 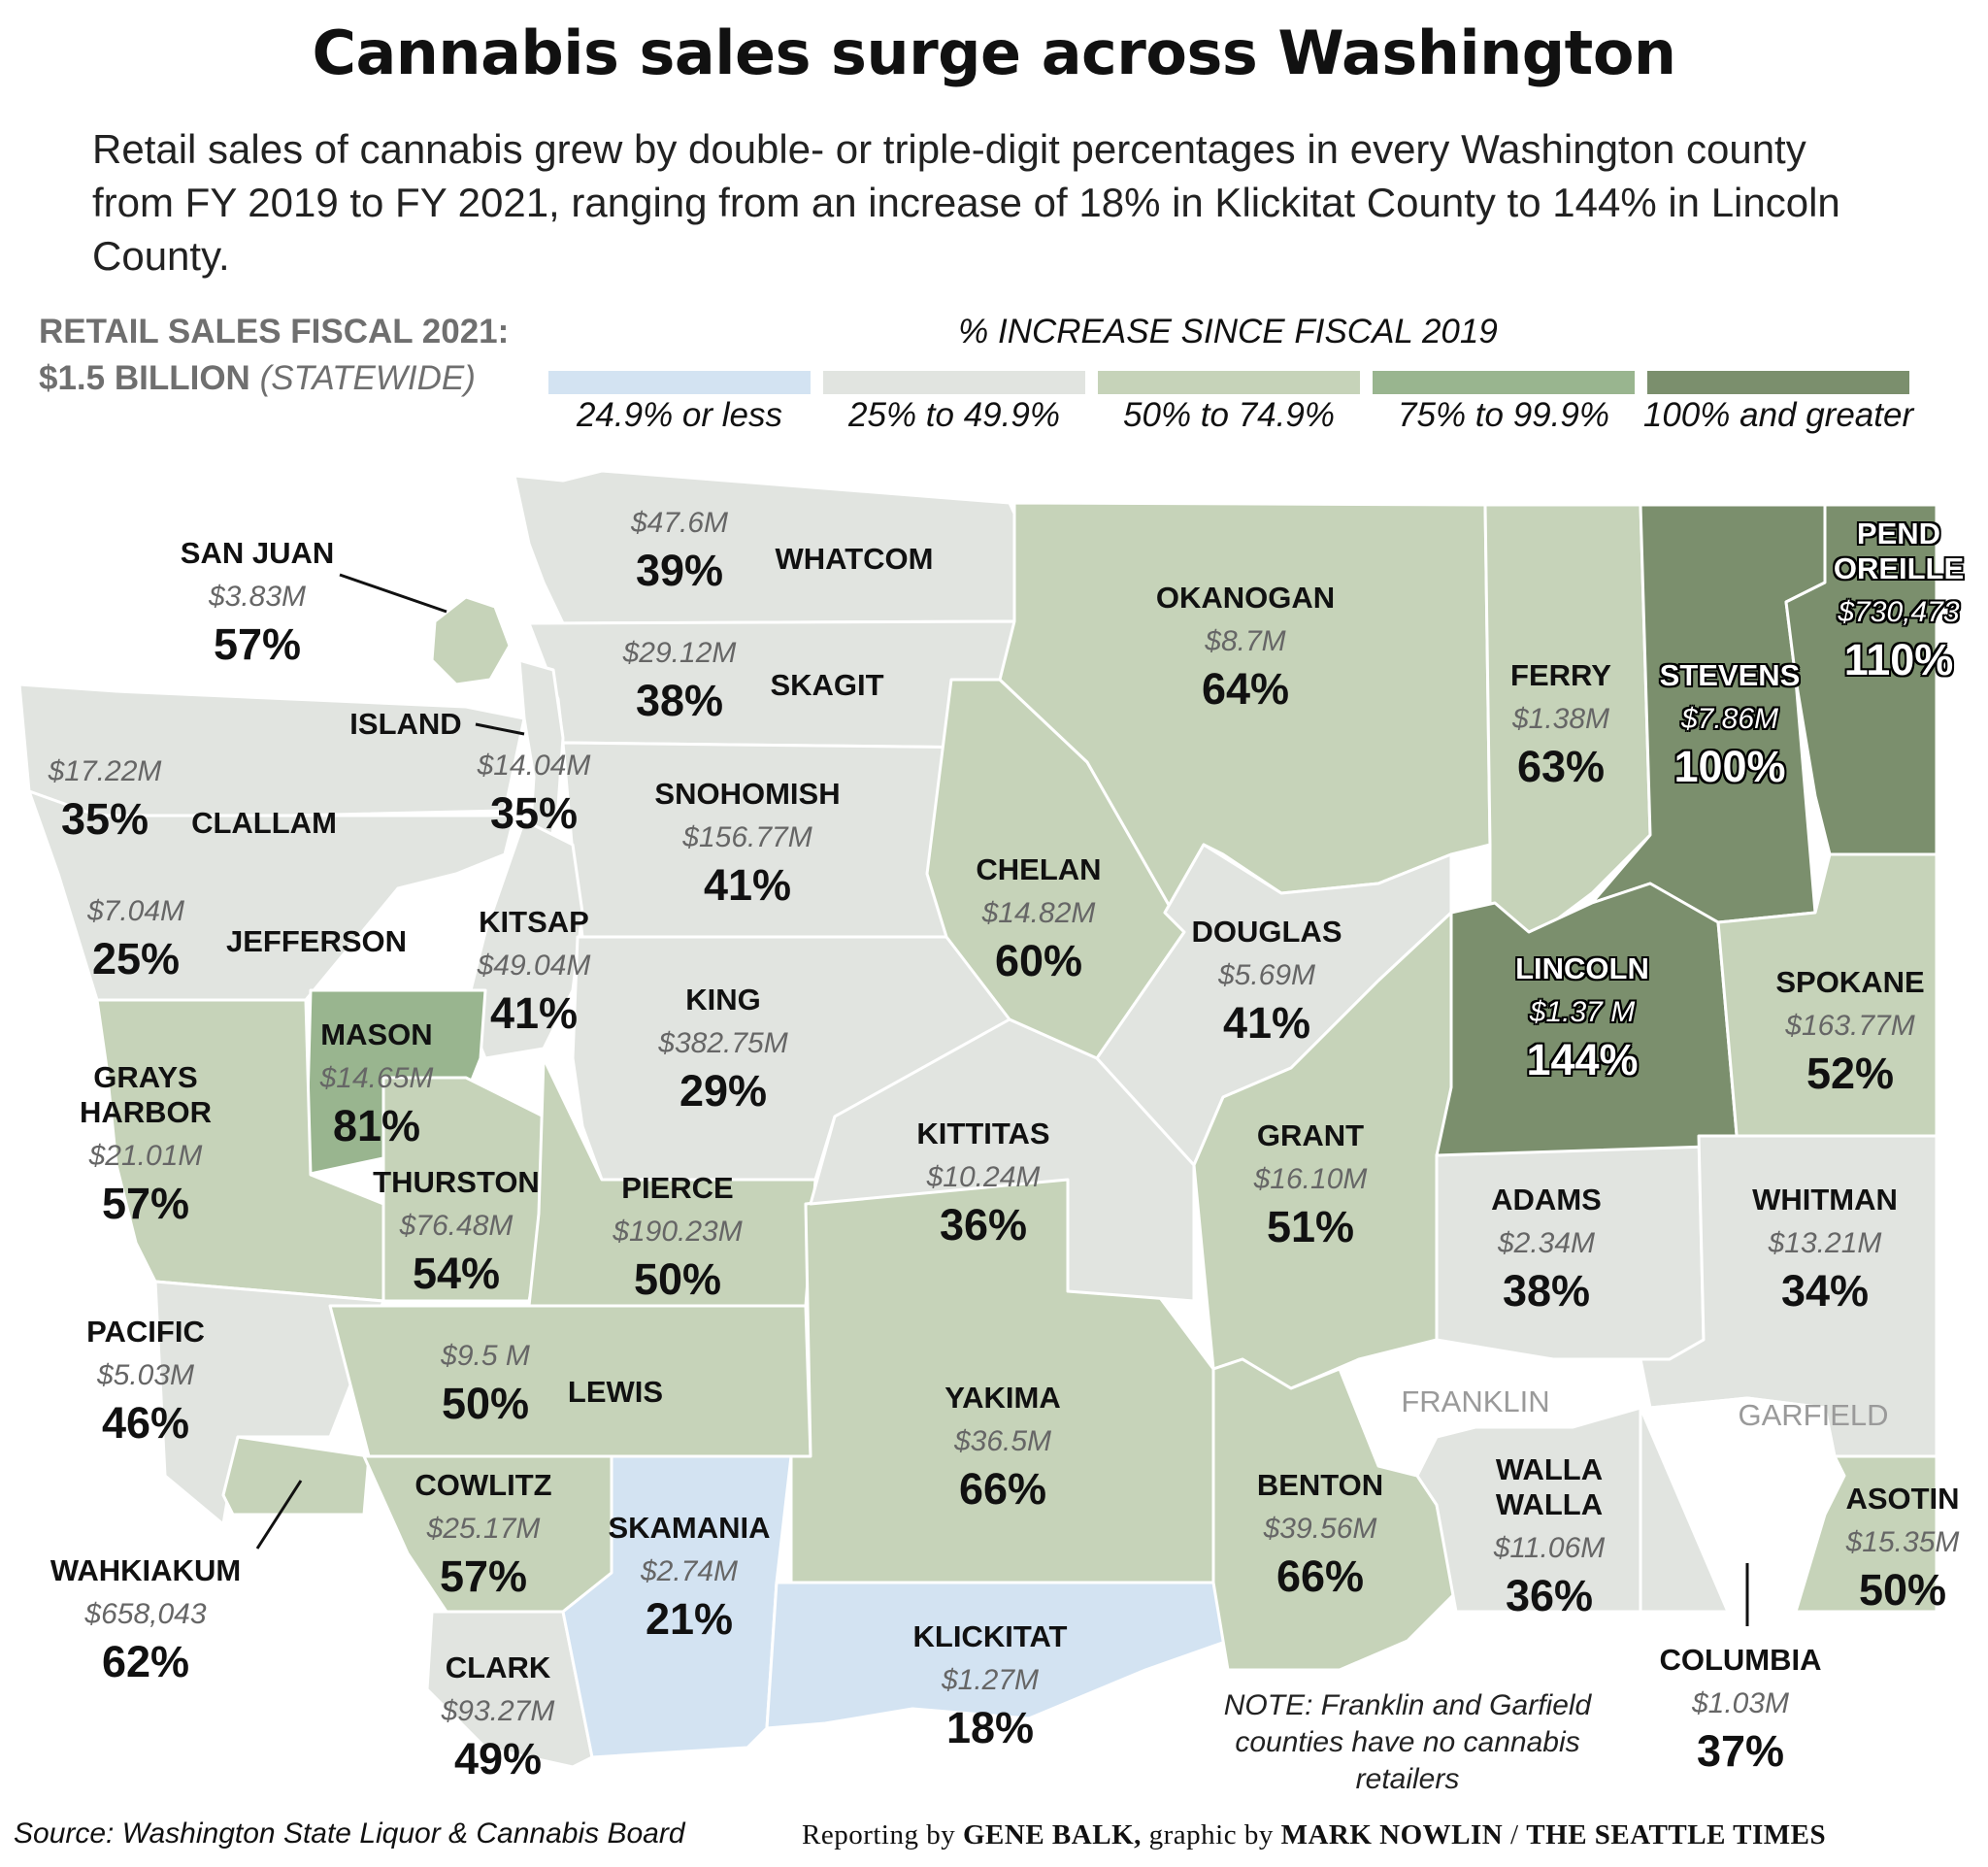 I want to click on county-sales: $15.35M, so click(x=1903, y=1542).